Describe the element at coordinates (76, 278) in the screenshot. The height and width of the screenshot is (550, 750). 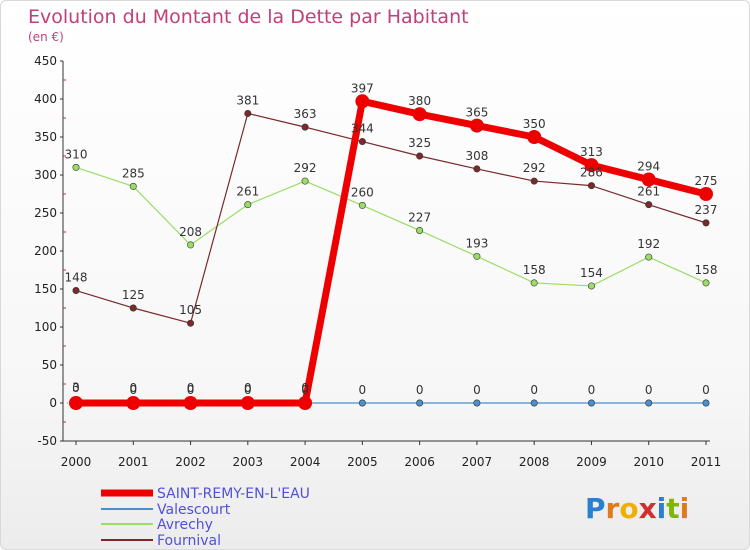
I see `data-label: 148` at that location.